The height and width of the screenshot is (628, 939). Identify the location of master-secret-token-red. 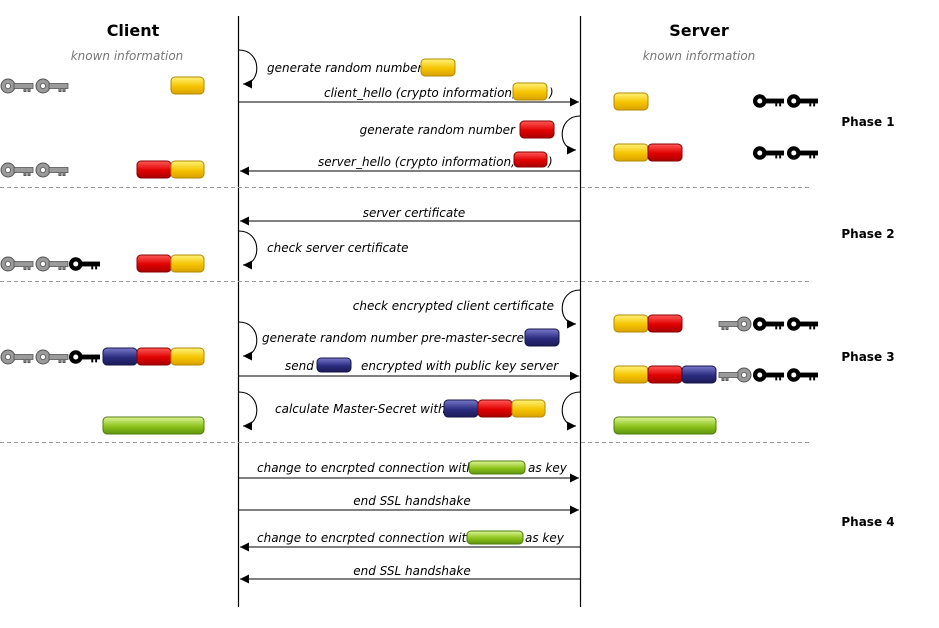
(495, 408).